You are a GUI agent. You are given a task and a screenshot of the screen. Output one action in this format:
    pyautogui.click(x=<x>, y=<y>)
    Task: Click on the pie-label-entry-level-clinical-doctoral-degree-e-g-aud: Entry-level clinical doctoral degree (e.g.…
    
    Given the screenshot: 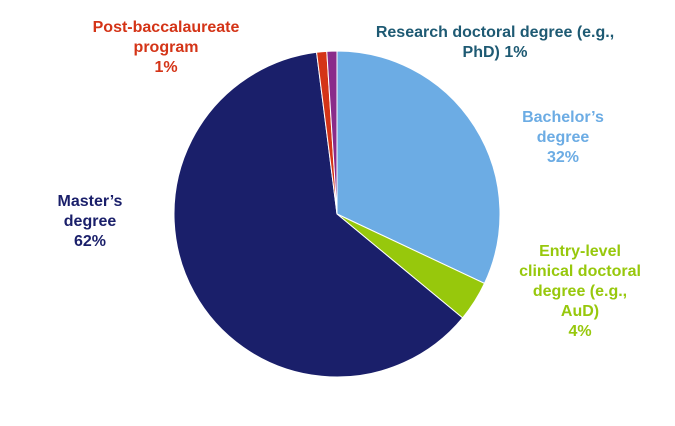 What is the action you would take?
    pyautogui.click(x=580, y=291)
    